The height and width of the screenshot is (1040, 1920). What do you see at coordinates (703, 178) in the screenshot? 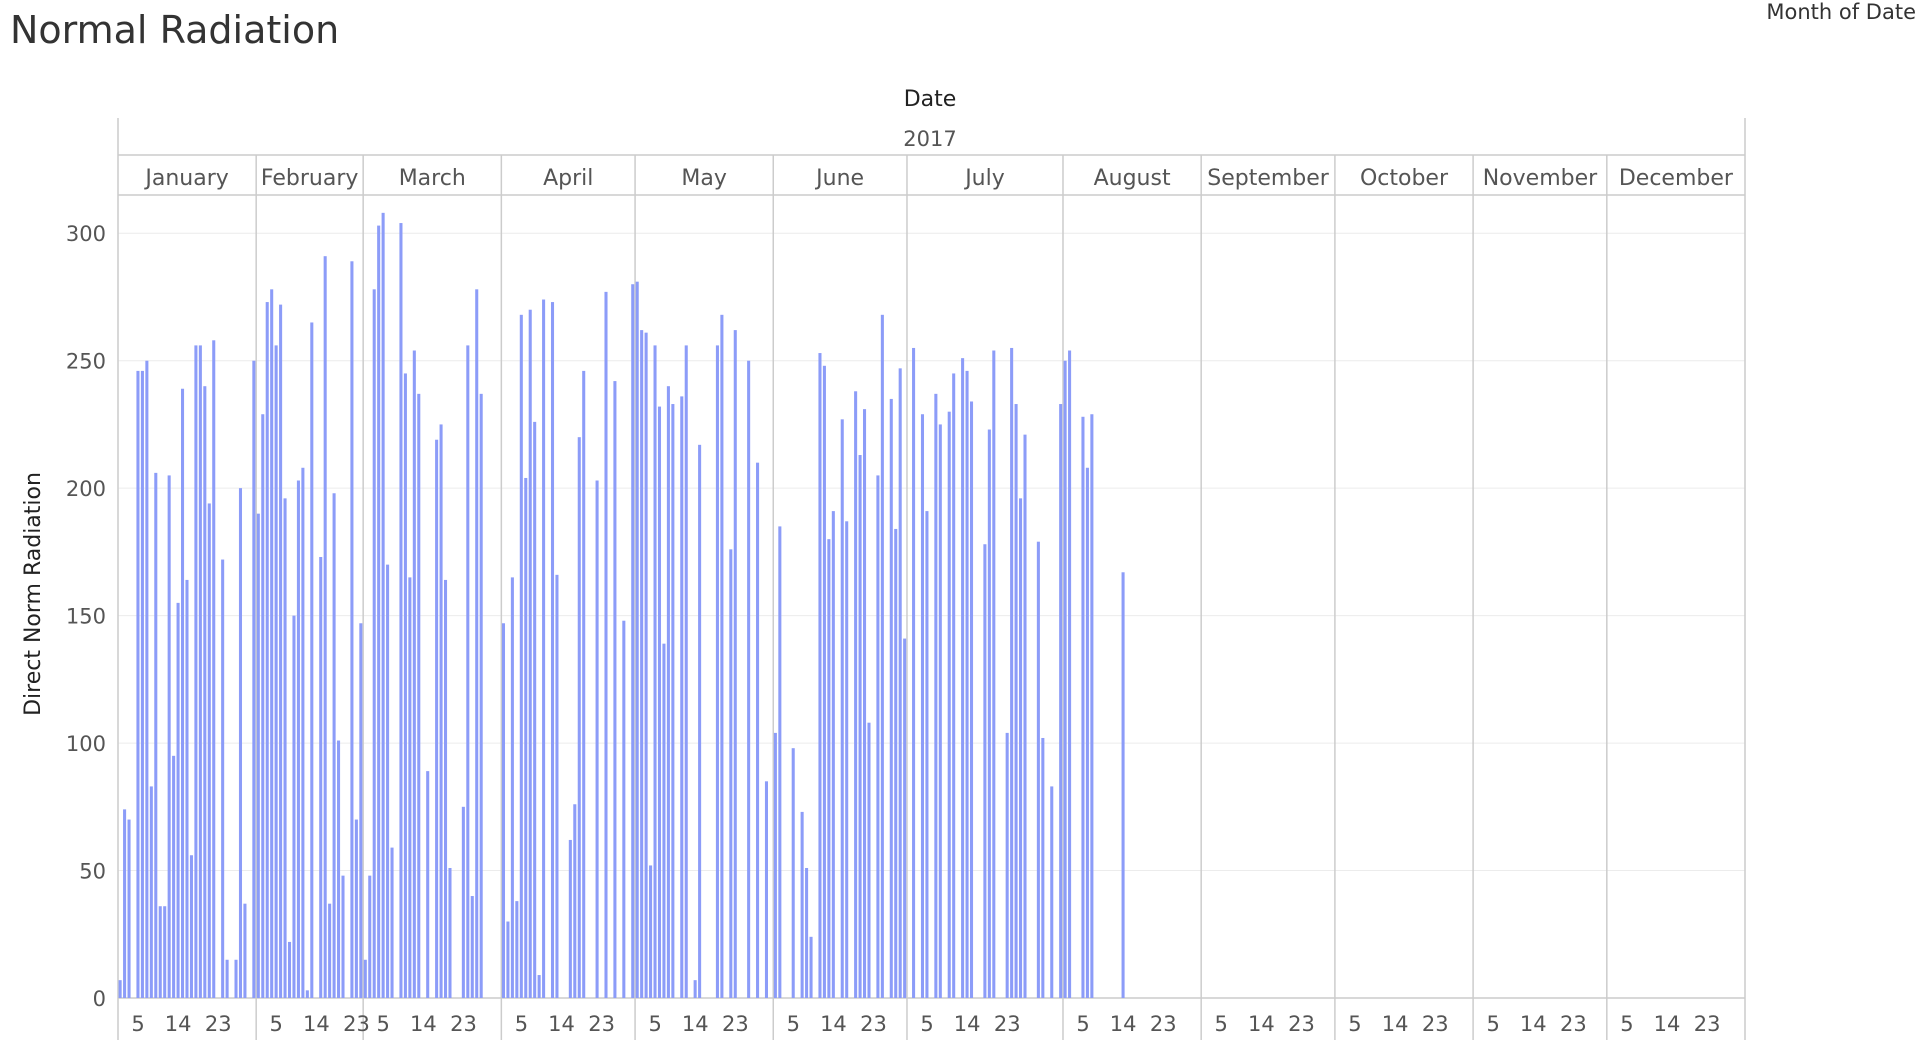
I see `month-header-may: May` at bounding box center [703, 178].